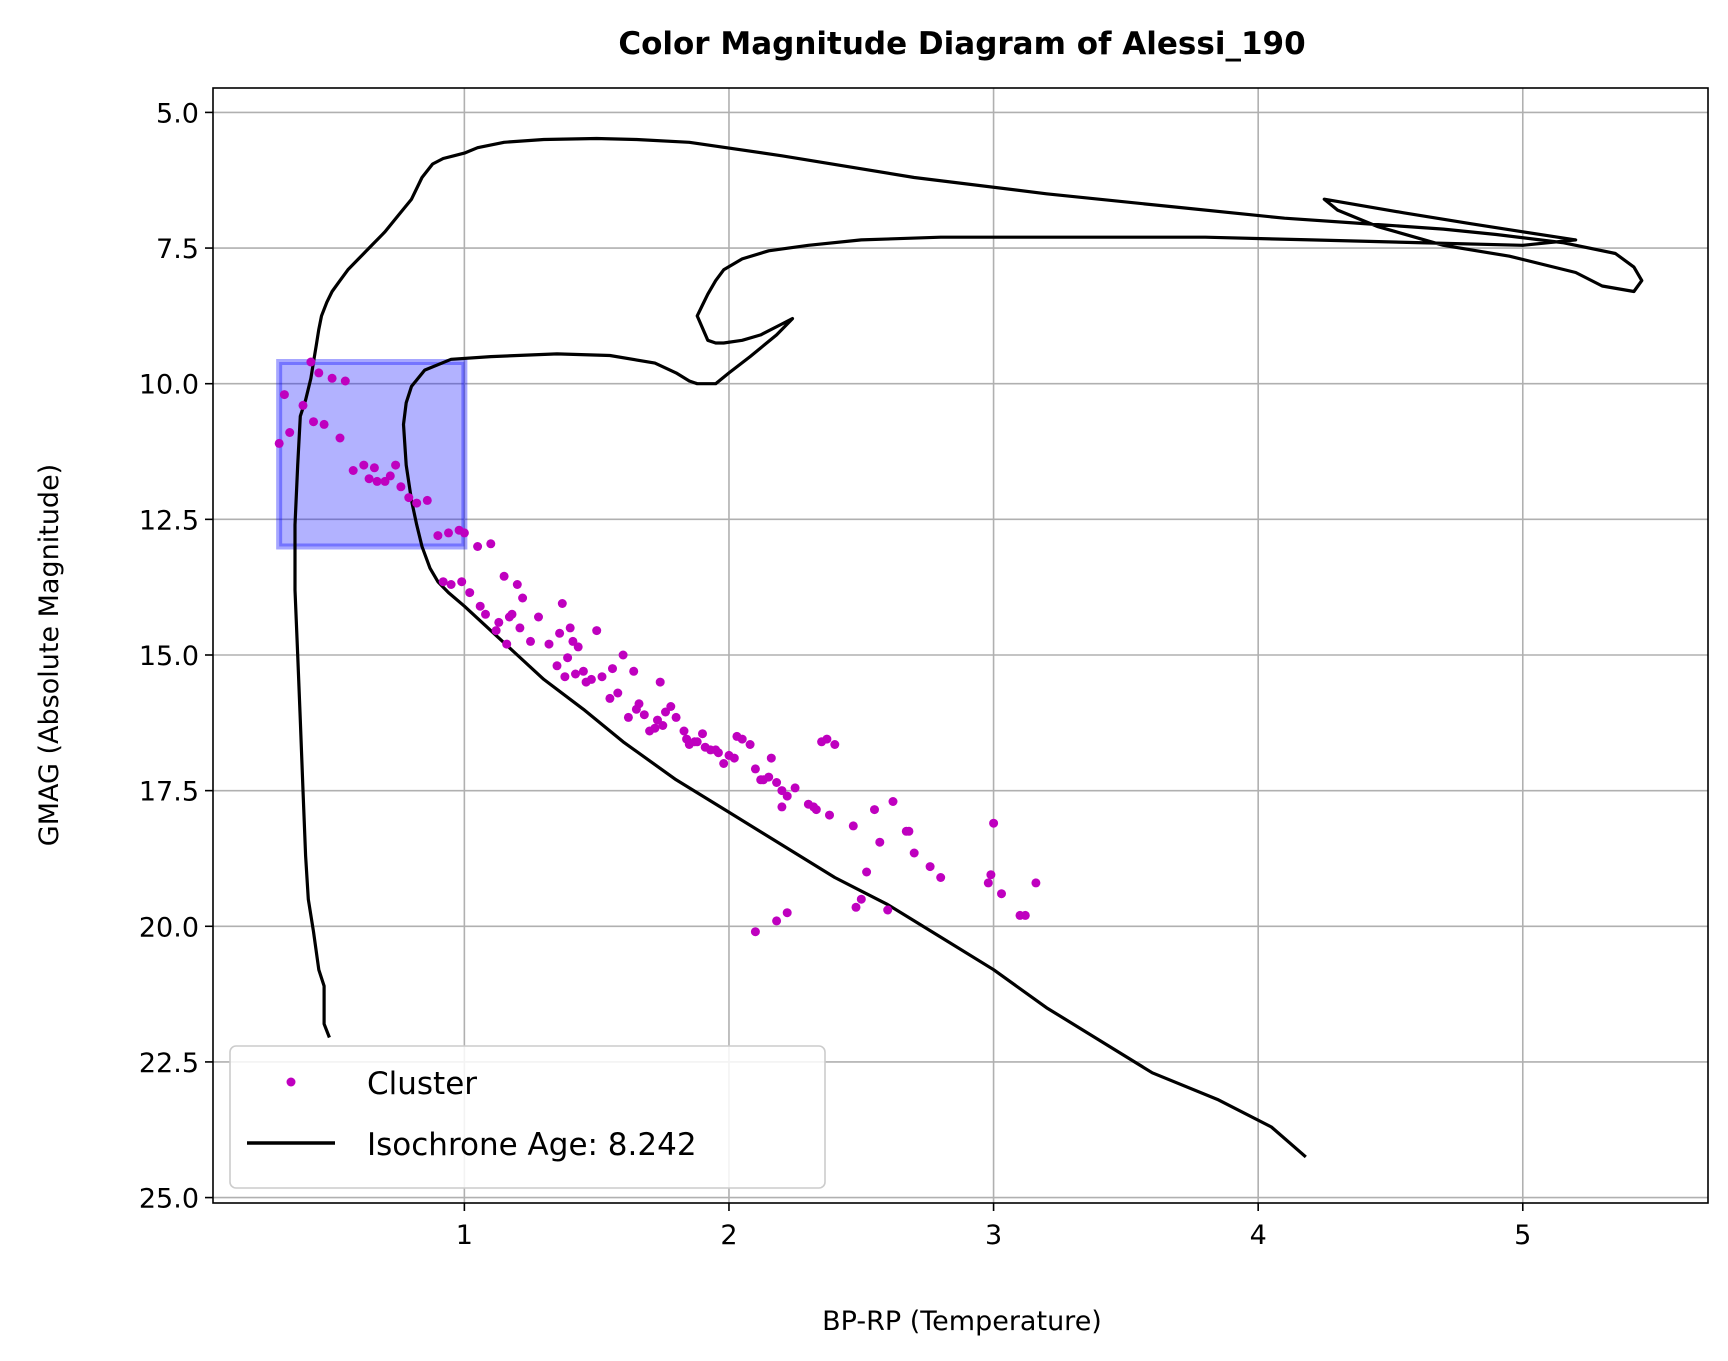  What do you see at coordinates (169, 1063) in the screenshot?
I see `y-tick-label: 22.5` at bounding box center [169, 1063].